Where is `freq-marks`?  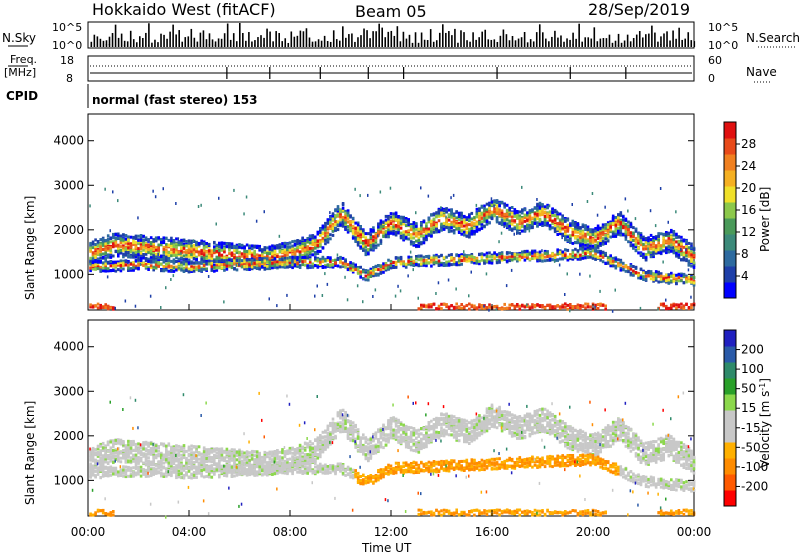 freq-marks is located at coordinates (426, 73).